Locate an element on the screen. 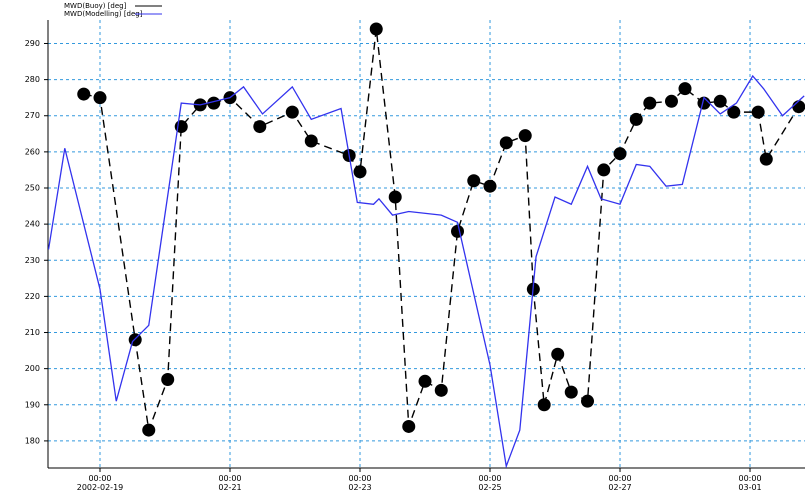  y-tick-label: 290 is located at coordinates (32, 43).